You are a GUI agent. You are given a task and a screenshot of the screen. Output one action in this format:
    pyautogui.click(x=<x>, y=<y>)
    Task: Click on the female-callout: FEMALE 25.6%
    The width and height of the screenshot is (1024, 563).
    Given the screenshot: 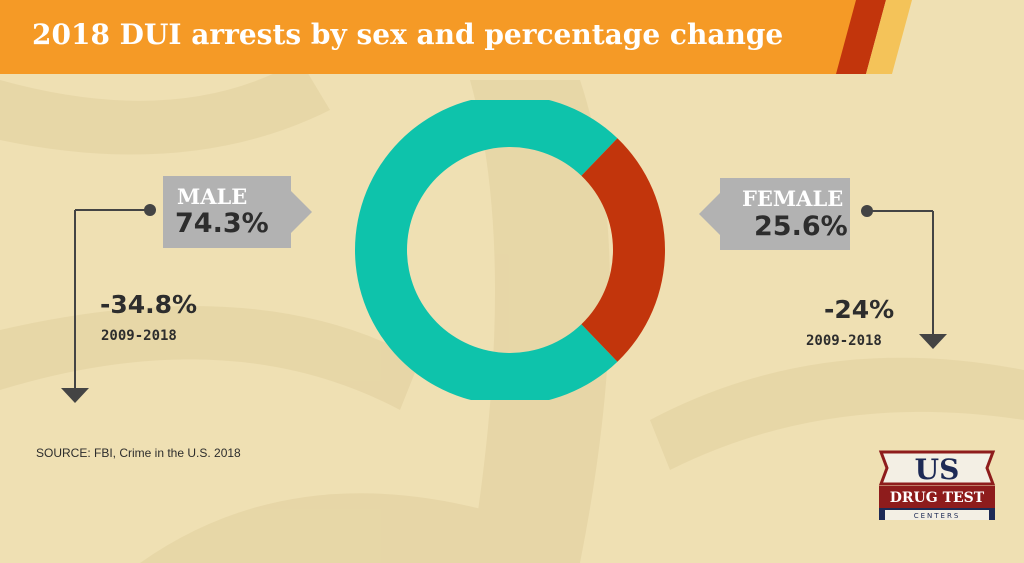 What is the action you would take?
    pyautogui.click(x=785, y=214)
    